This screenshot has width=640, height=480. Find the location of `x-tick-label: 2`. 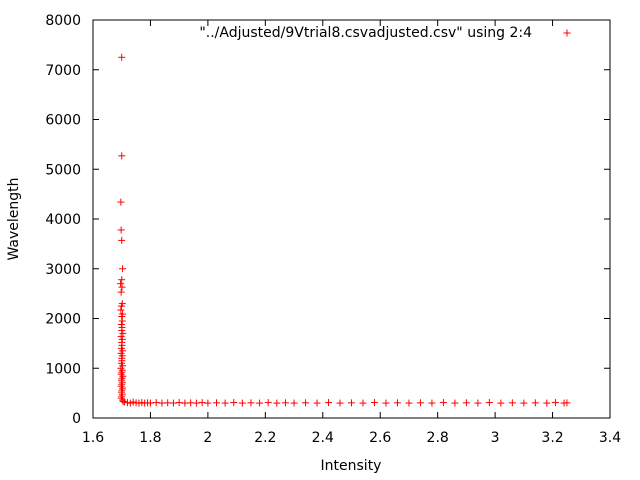

x-tick-label: 2 is located at coordinates (207, 438).